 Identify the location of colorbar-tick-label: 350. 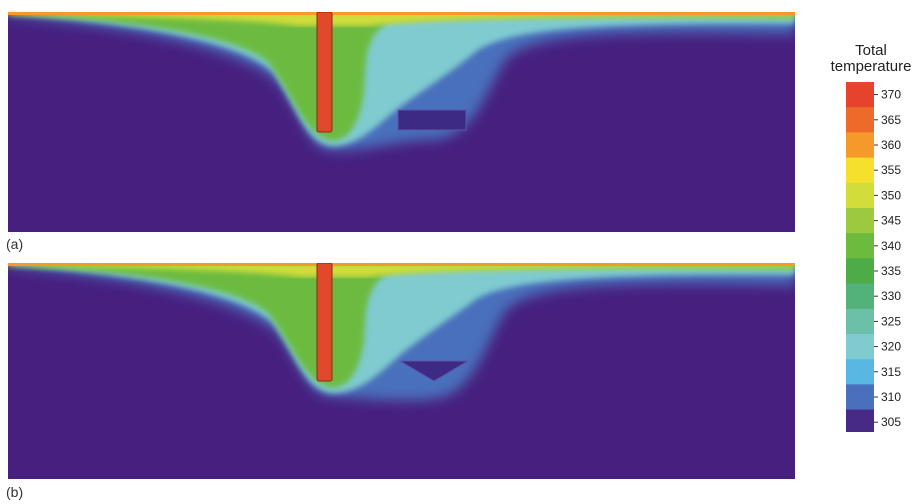
(891, 195).